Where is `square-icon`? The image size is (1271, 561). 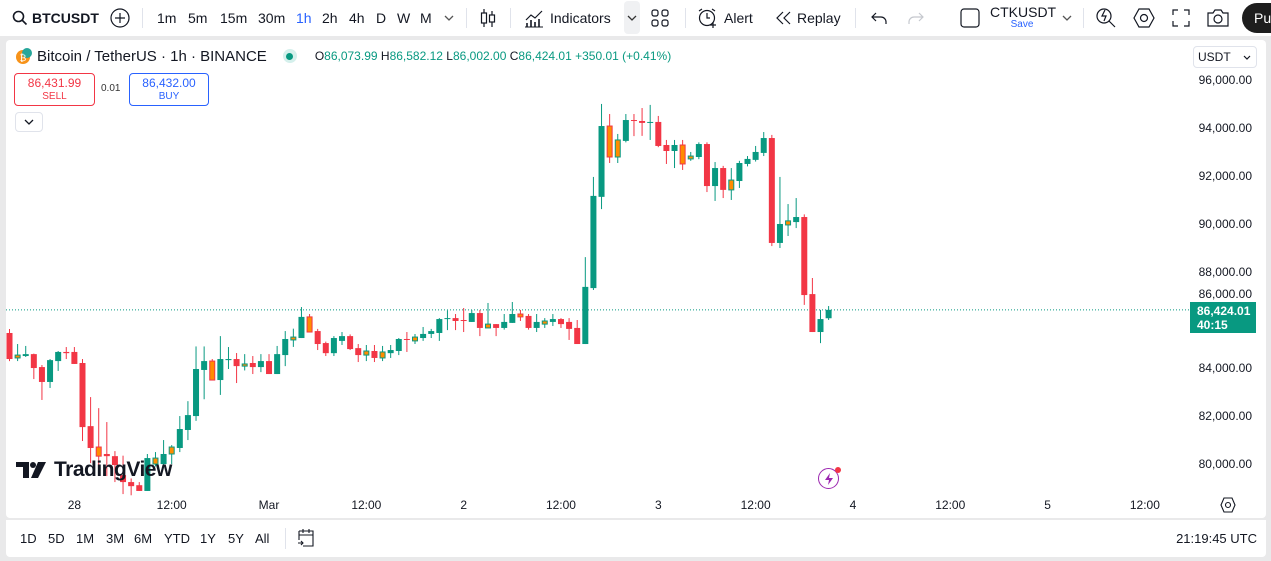
square-icon is located at coordinates (970, 18).